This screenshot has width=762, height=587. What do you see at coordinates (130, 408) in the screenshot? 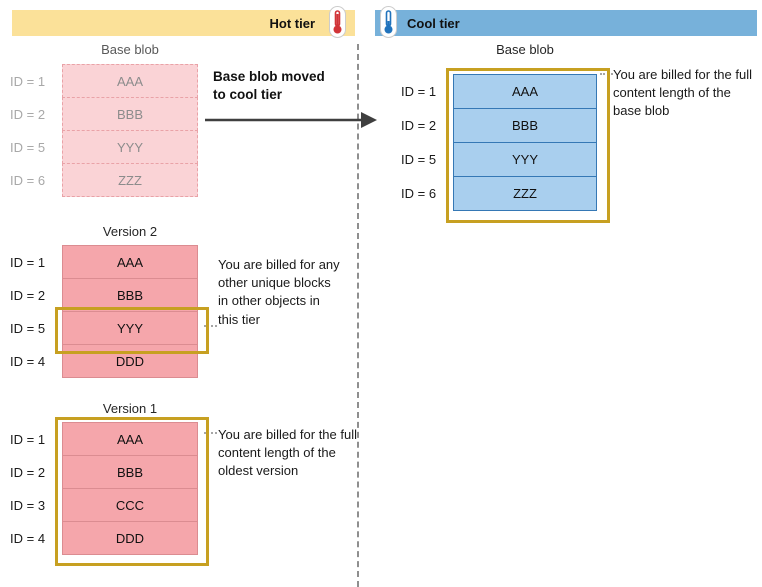
I see `version1-title: Version 1` at bounding box center [130, 408].